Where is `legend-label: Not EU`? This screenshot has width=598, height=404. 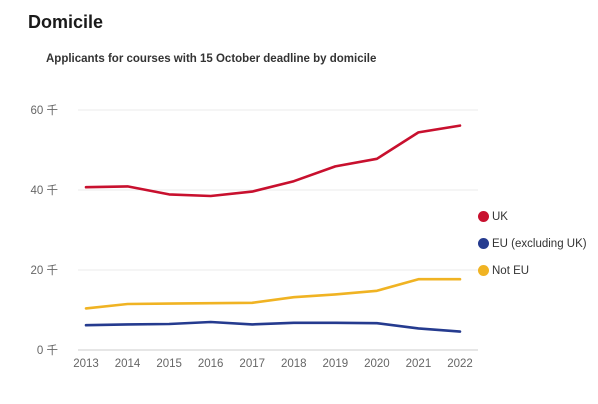
legend-label: Not EU is located at coordinates (511, 270).